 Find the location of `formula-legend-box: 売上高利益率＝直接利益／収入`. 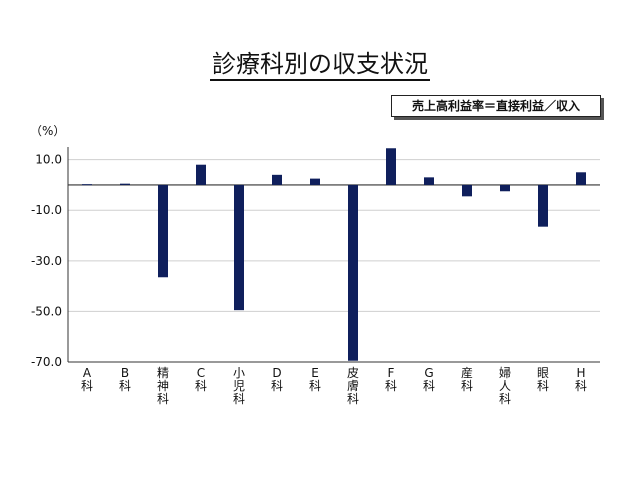

formula-legend-box: 売上高利益率＝直接利益／収入 is located at coordinates (496, 106).